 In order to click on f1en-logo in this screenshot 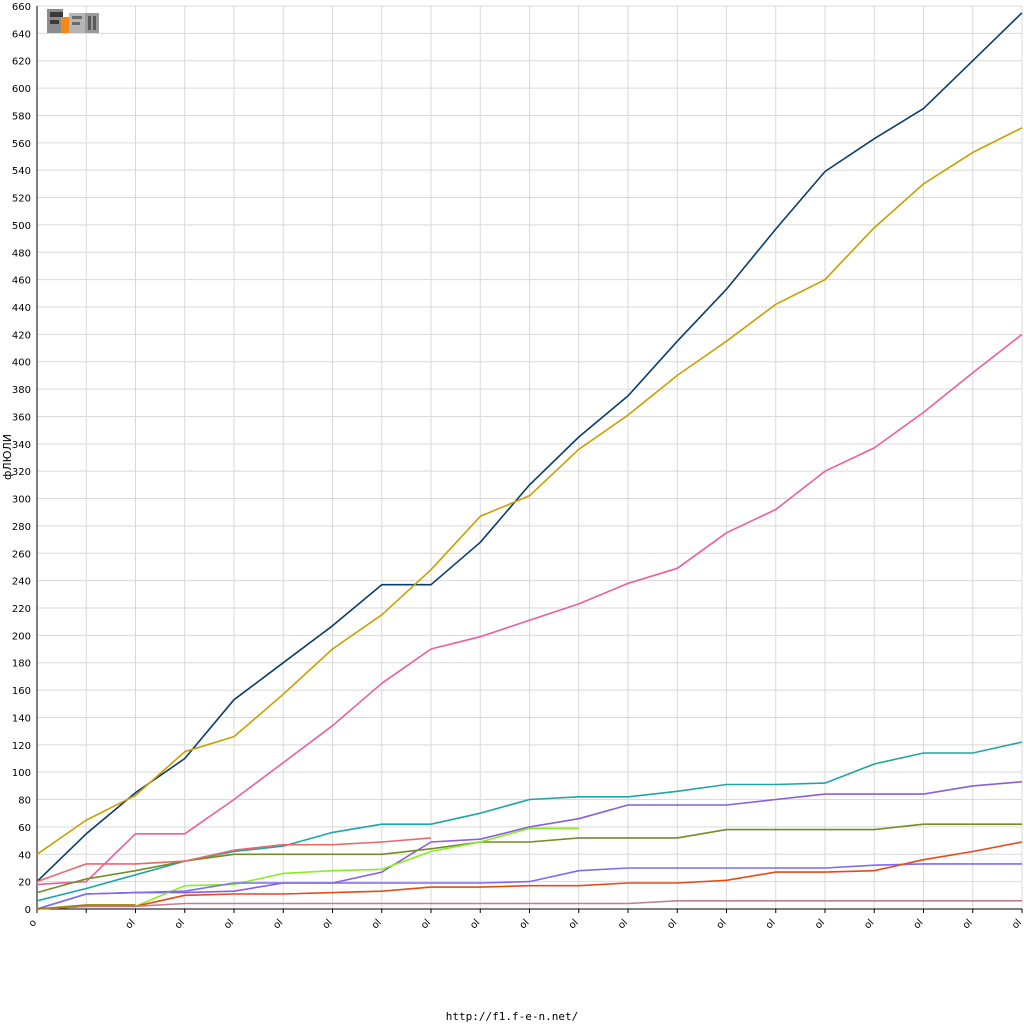, I will do `click(73, 21)`.